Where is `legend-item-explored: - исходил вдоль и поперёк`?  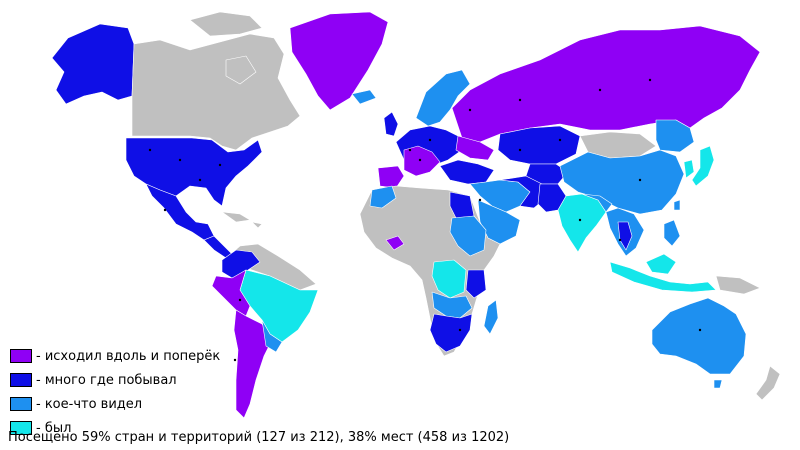
legend-item-explored: - исходил вдоль и поперёк is located at coordinates (115, 356).